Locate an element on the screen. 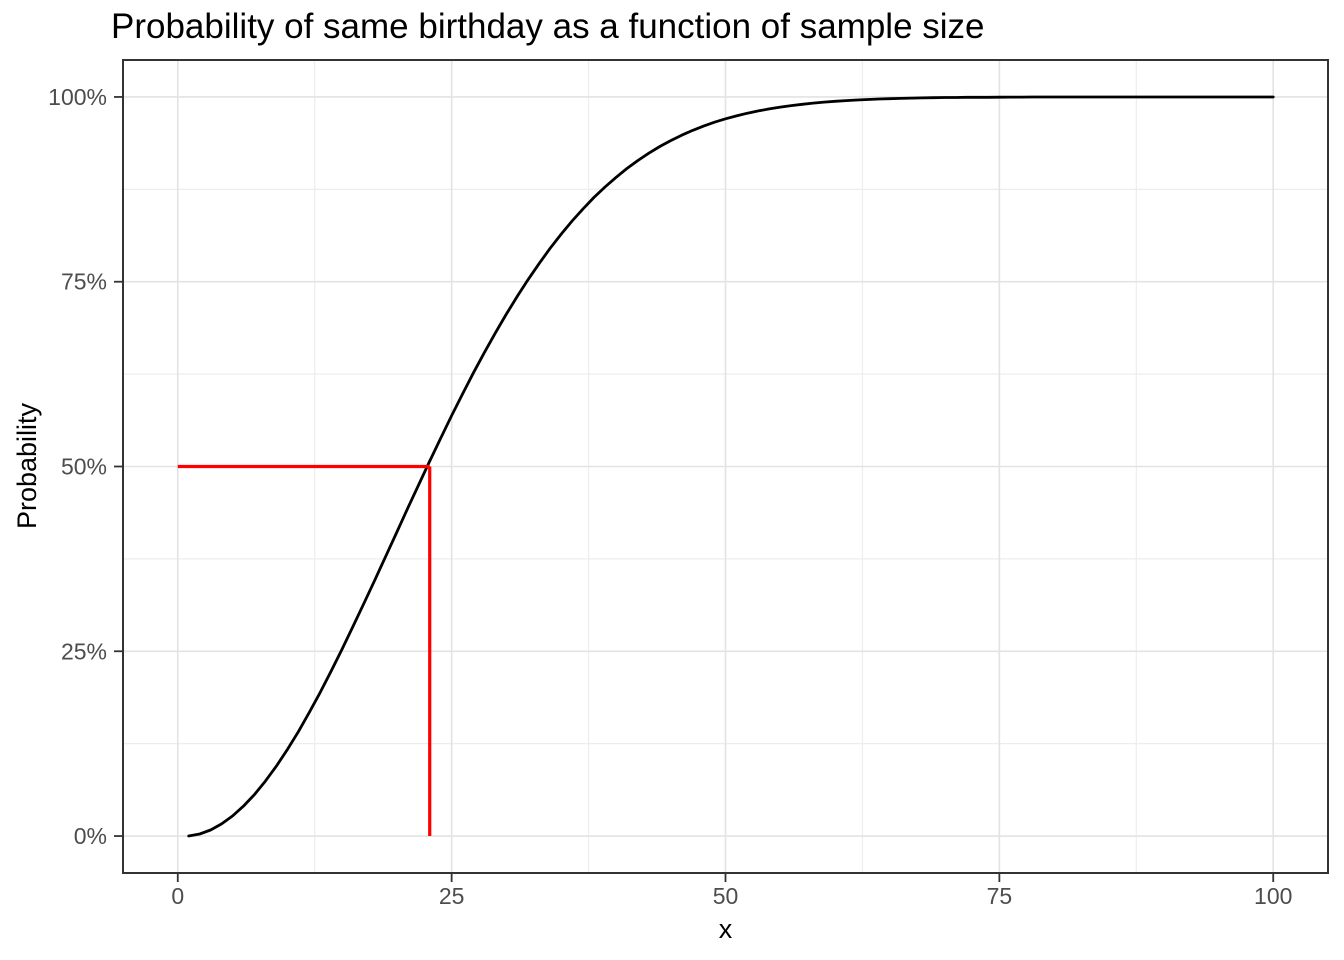  y-axis-tick-label: 50% is located at coordinates (84, 467).